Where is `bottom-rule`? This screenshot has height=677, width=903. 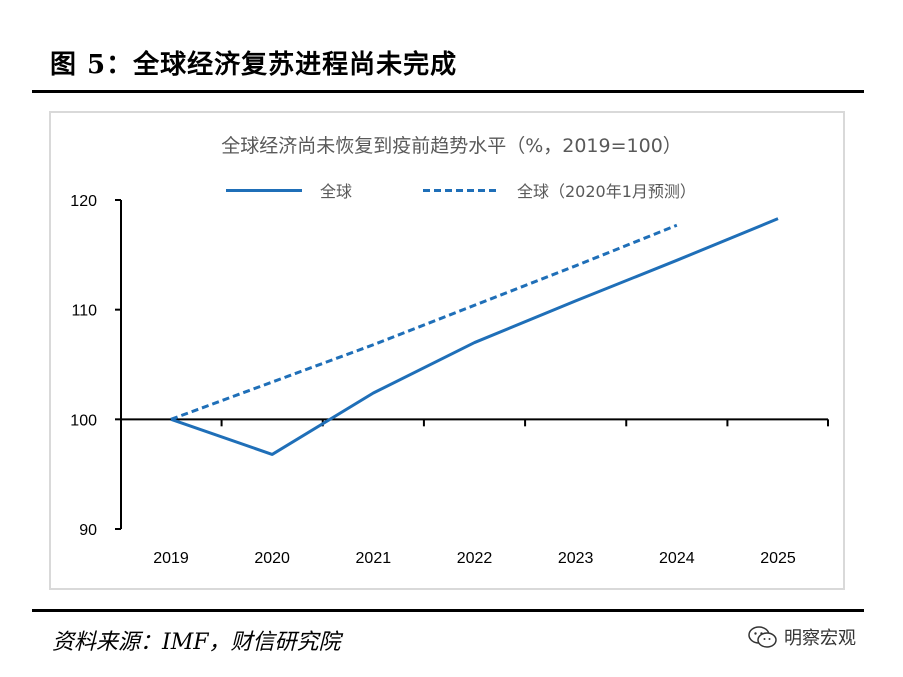
bottom-rule is located at coordinates (448, 610).